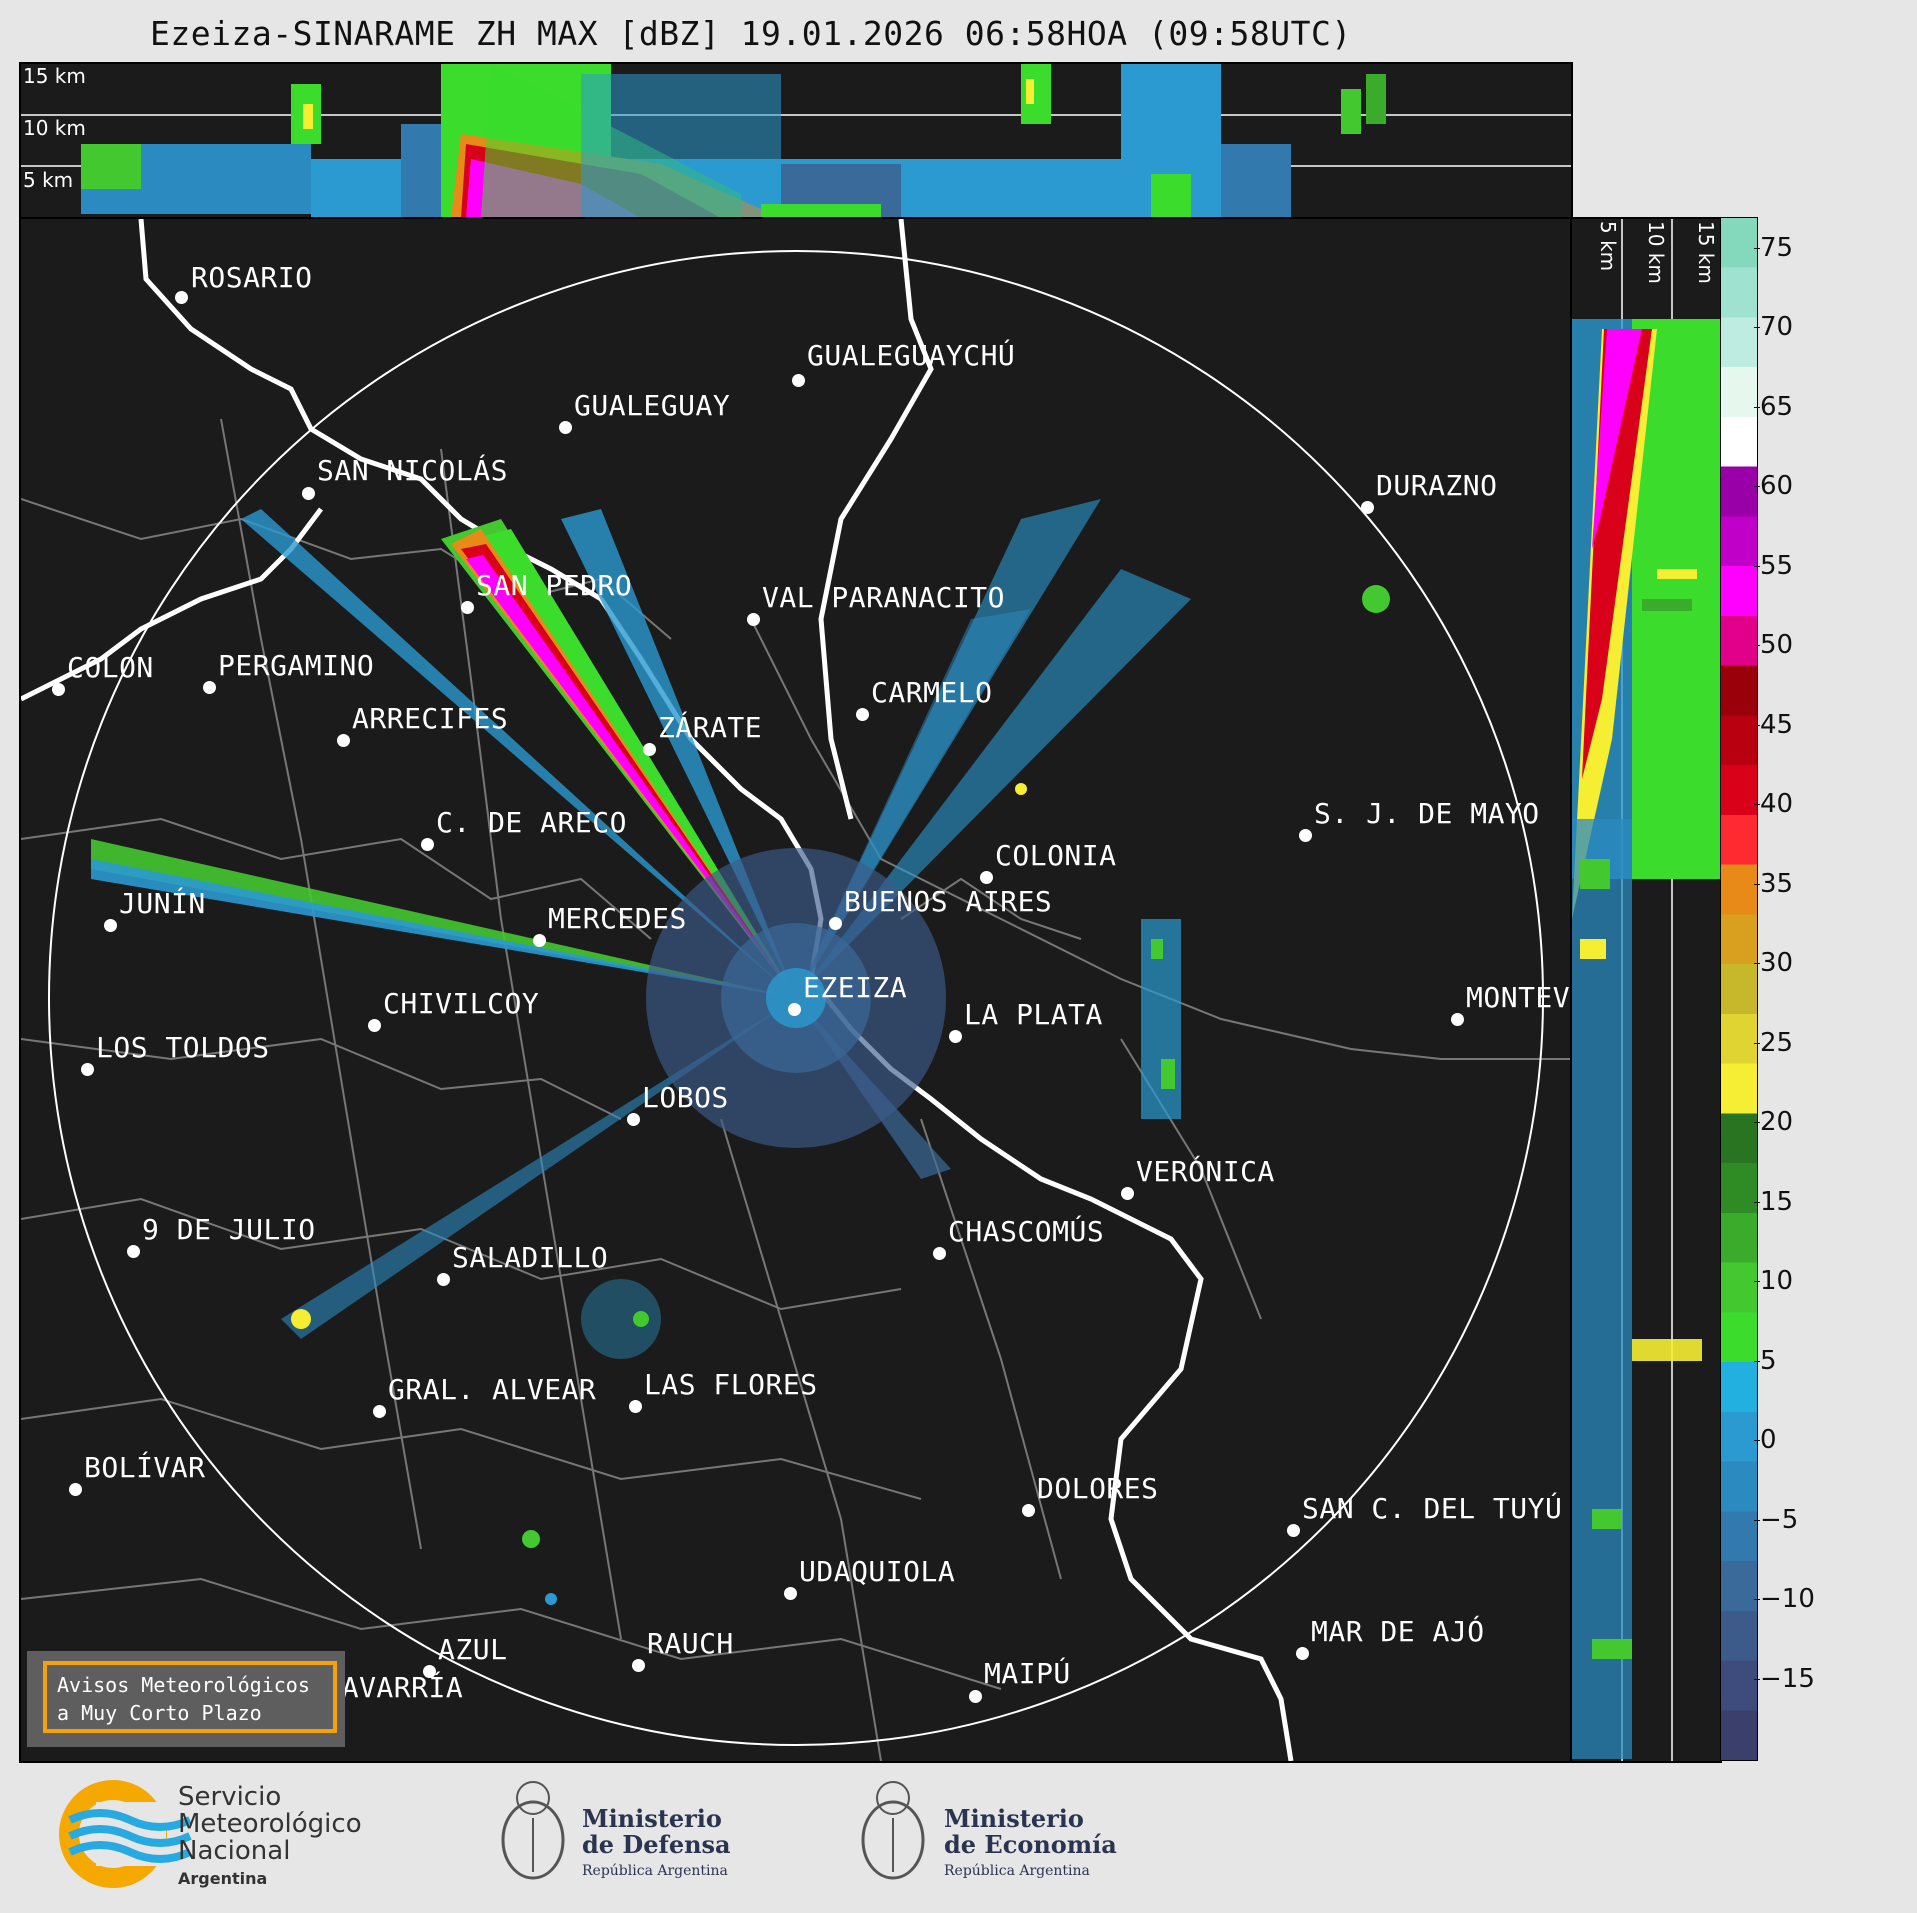 The height and width of the screenshot is (1913, 1917). I want to click on colorbar-tick-label: 0, so click(1765, 1440).